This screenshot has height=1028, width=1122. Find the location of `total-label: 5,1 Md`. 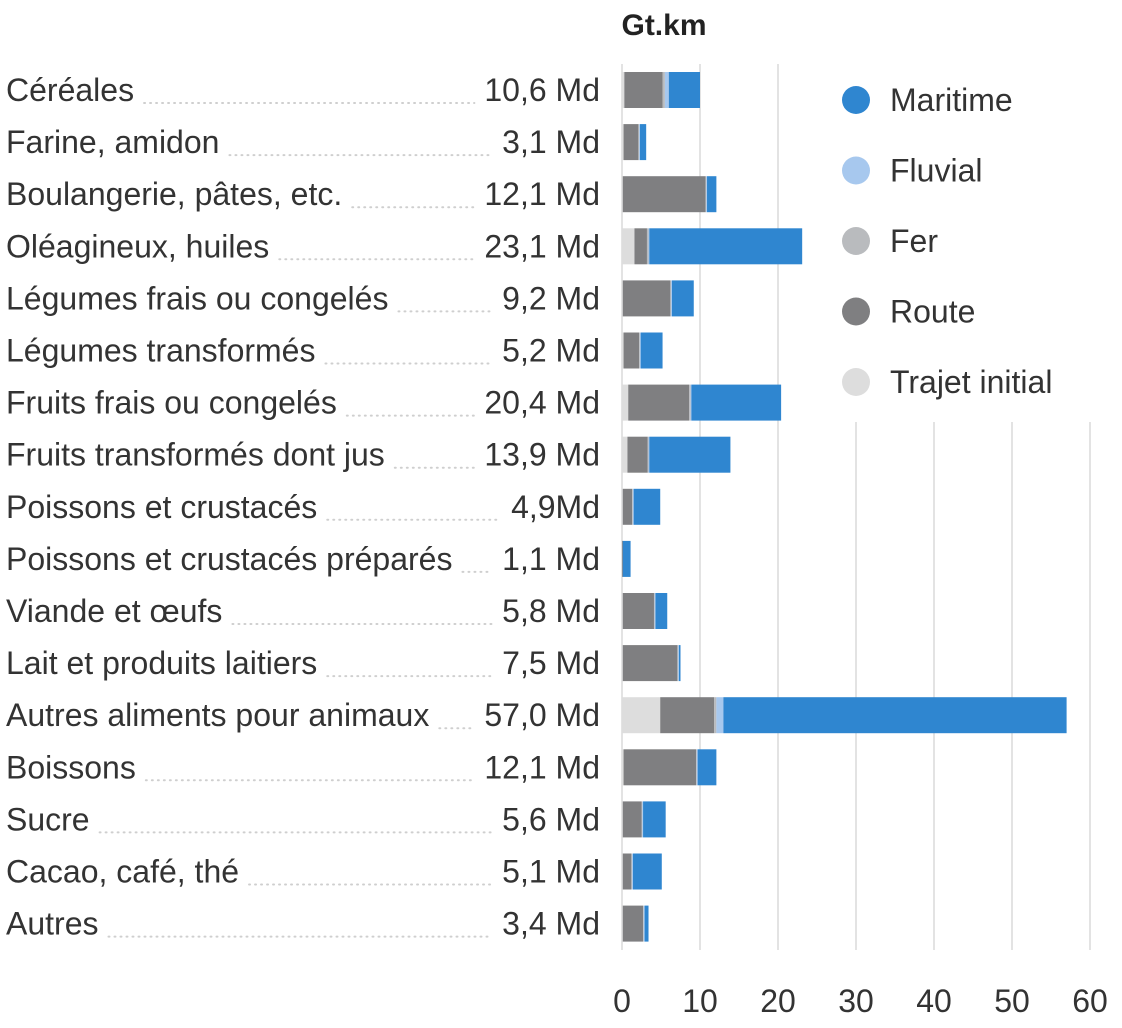

total-label: 5,1 Md is located at coordinates (551, 872).